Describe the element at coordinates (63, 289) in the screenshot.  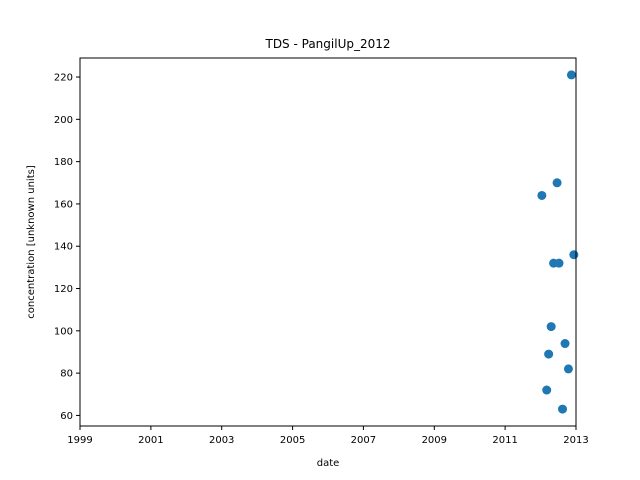
I see `y-tick-label: 120` at that location.